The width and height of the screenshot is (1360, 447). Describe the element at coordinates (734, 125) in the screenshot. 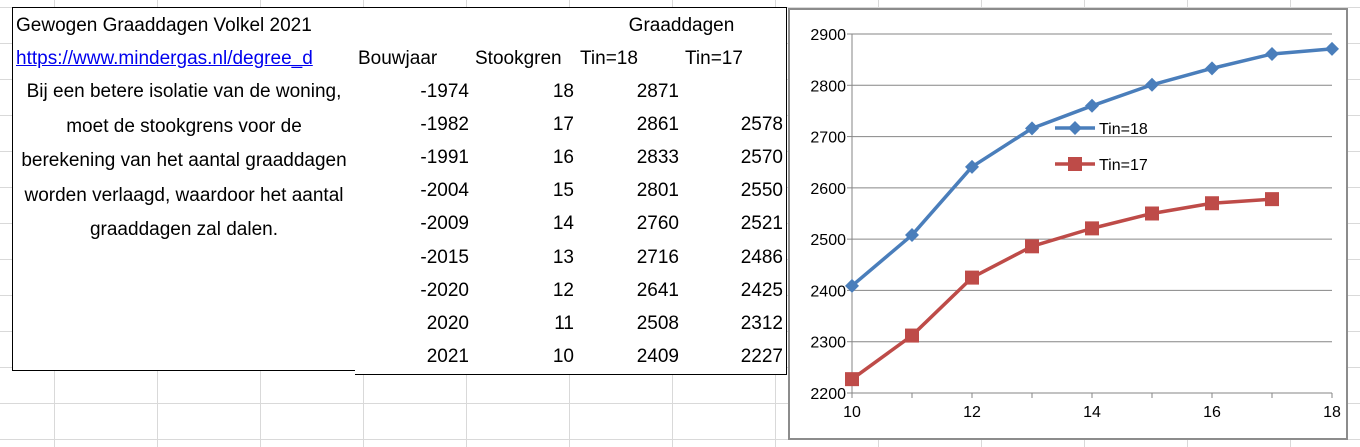

I see `table-cell-tin17: 2578` at that location.